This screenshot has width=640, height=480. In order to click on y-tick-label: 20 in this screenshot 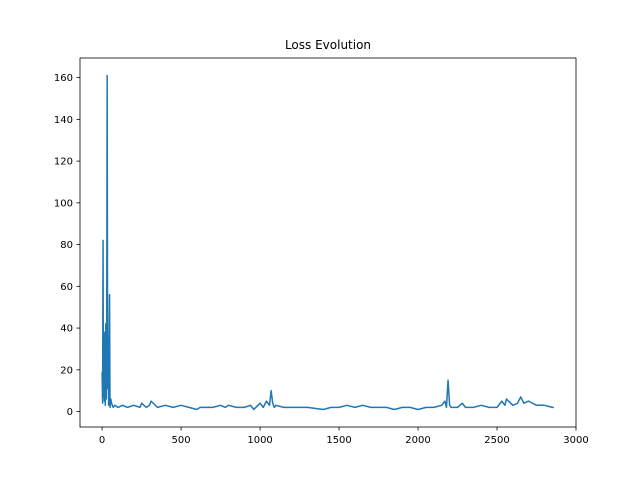, I will do `click(66, 370)`.